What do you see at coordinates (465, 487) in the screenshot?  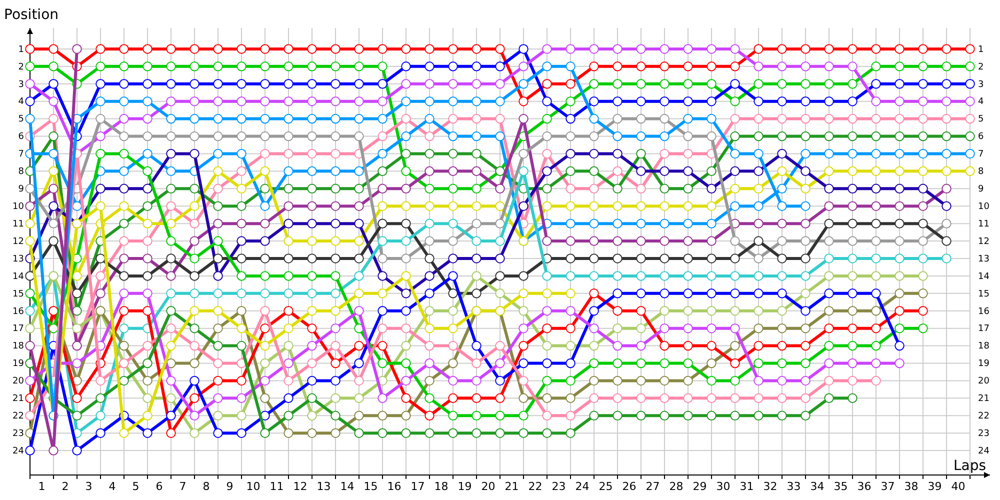 I see `x-tick-label: 19` at bounding box center [465, 487].